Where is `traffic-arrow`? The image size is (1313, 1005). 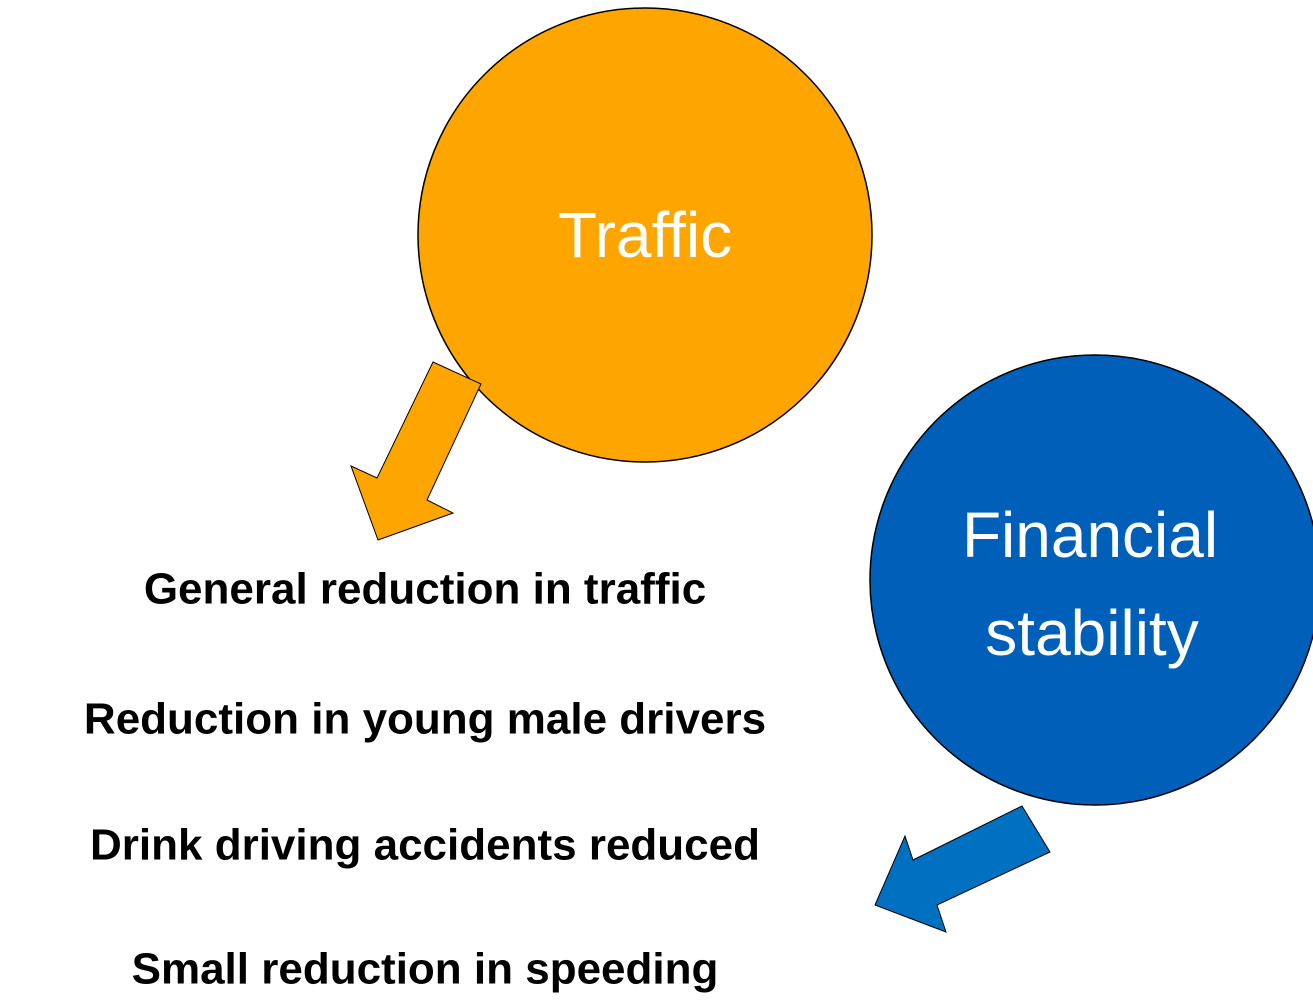 traffic-arrow is located at coordinates (416, 451).